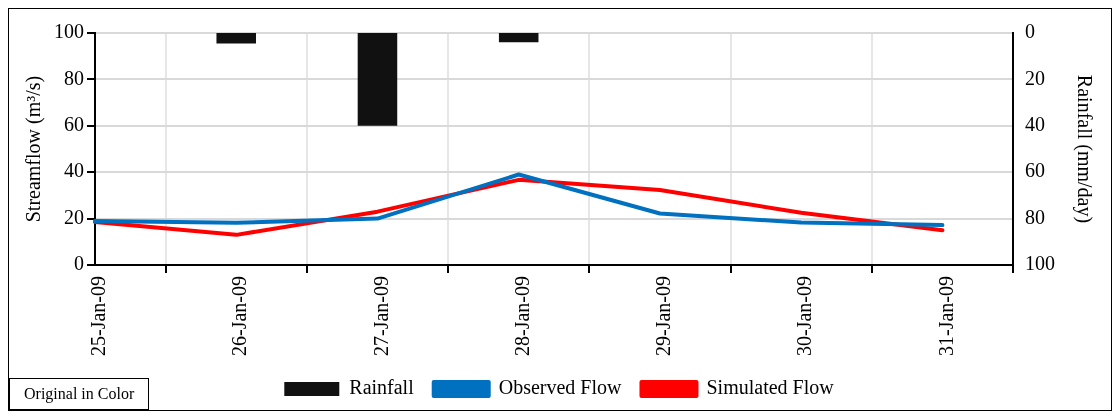 The height and width of the screenshot is (419, 1120). Describe the element at coordinates (1040, 263) in the screenshot. I see `y2-tick-label: 100` at that location.